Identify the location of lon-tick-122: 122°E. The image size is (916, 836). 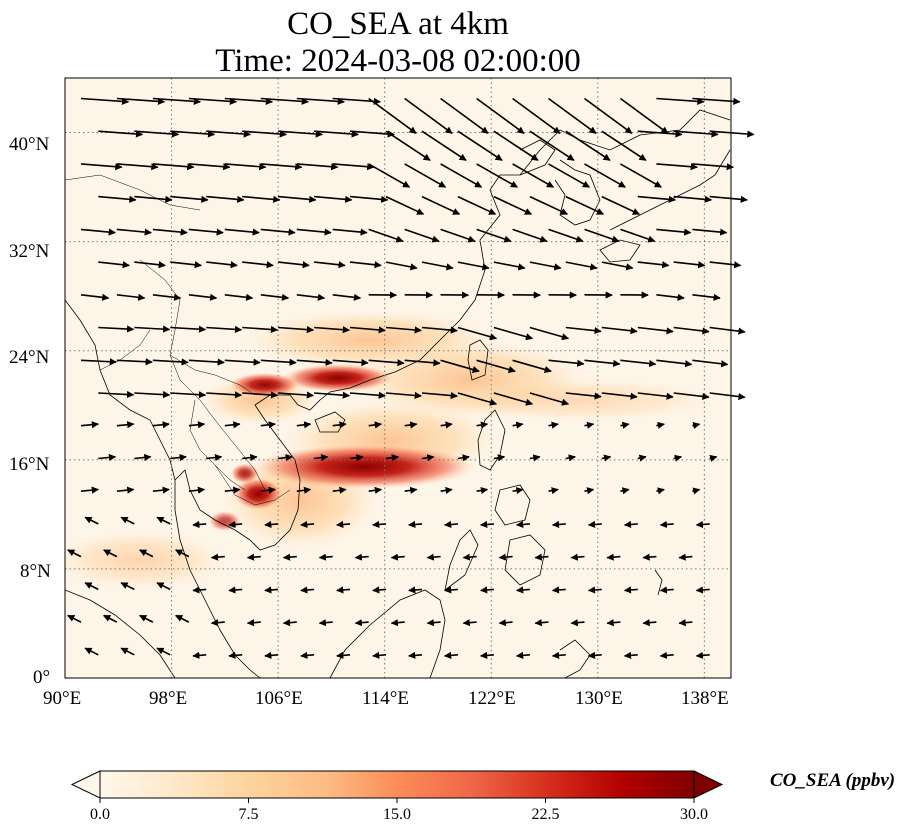
(492, 698).